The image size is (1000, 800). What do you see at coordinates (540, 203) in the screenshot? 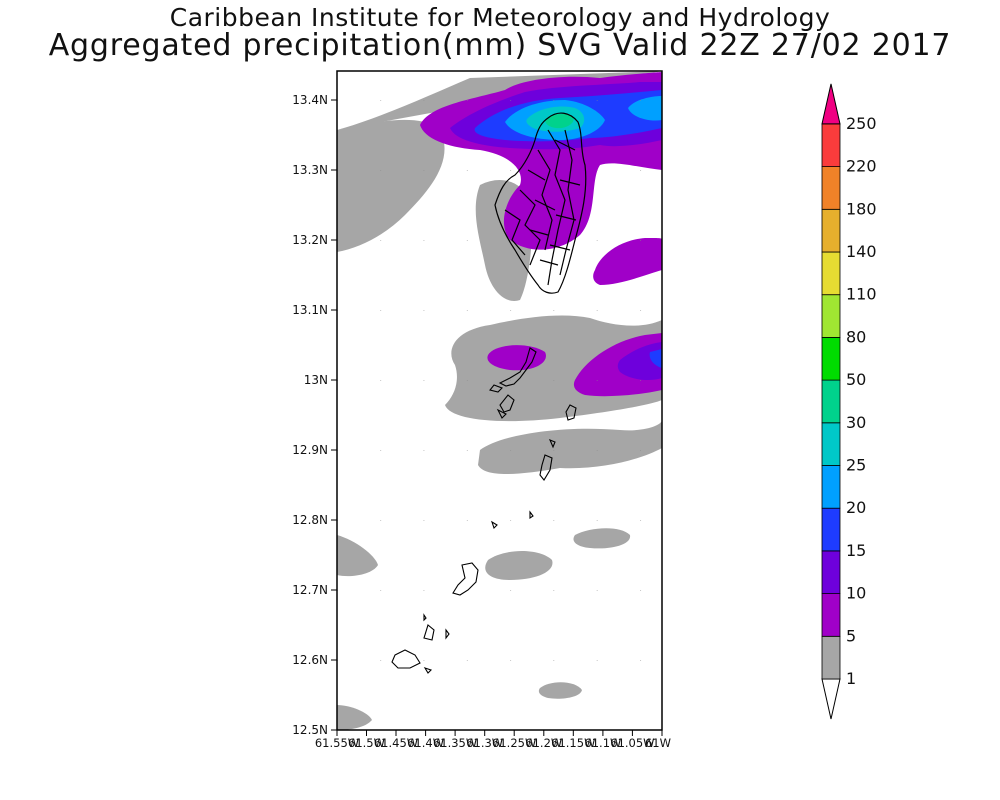
I see `saint-vincent-island` at bounding box center [540, 203].